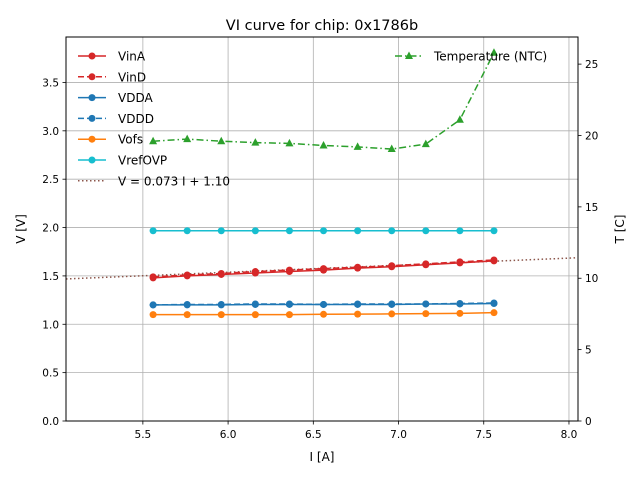 The height and width of the screenshot is (484, 640). I want to click on legend-label: VinA, so click(132, 57).